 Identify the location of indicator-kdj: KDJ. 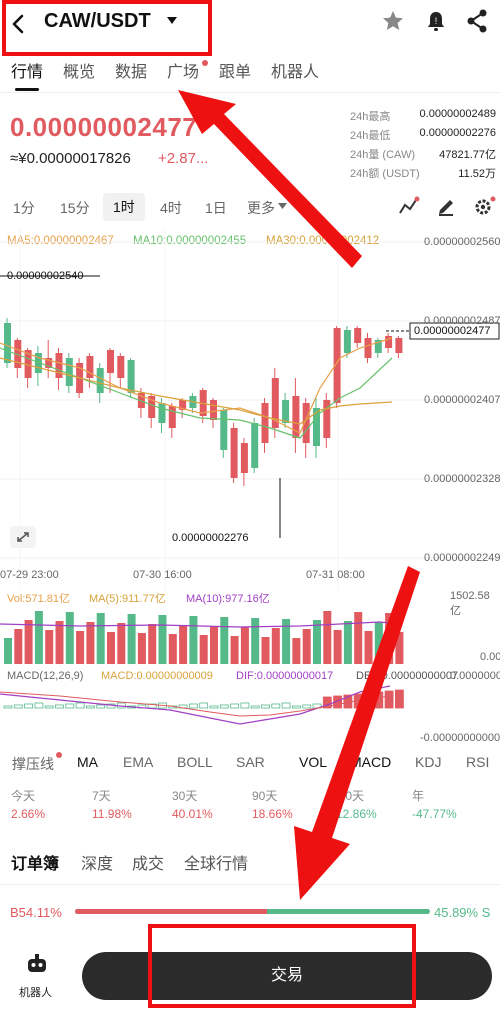
(428, 762).